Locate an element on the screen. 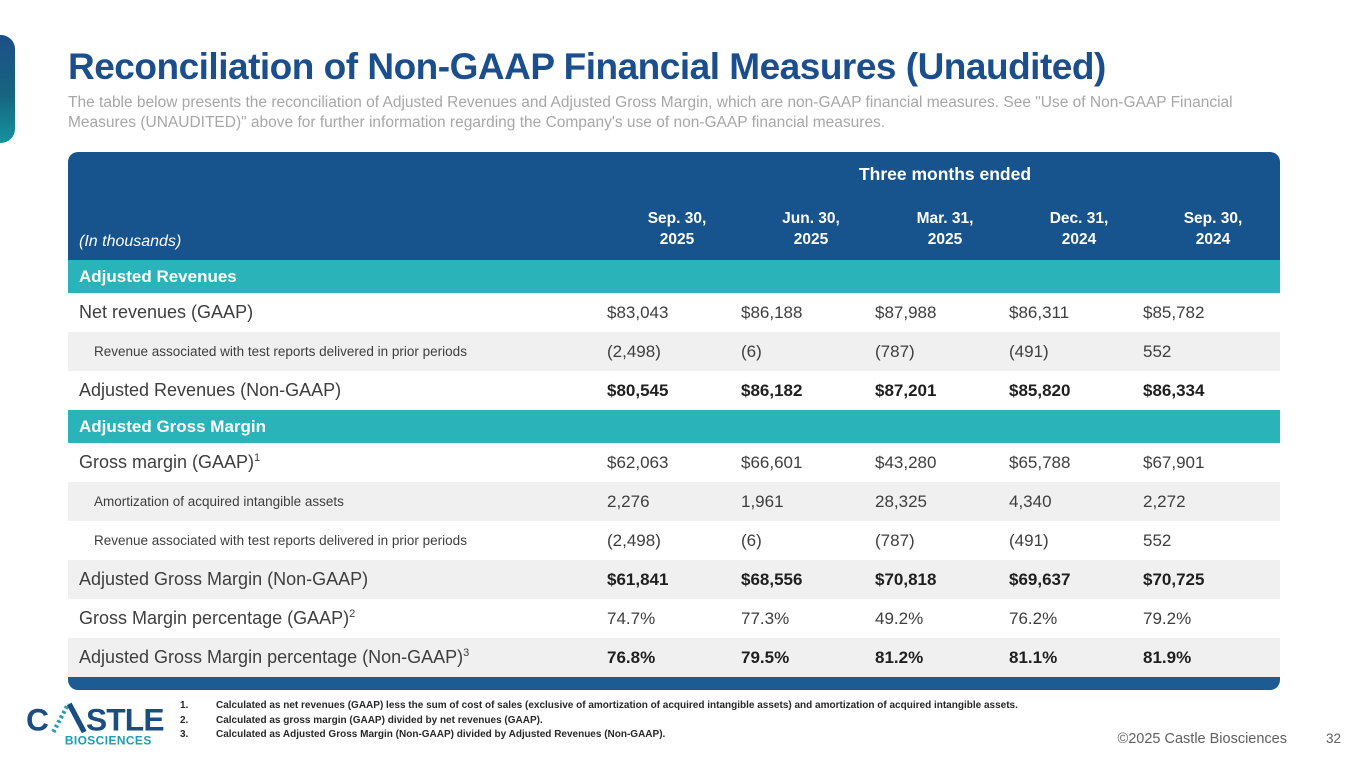  value-cell: $86,334 is located at coordinates (1174, 390).